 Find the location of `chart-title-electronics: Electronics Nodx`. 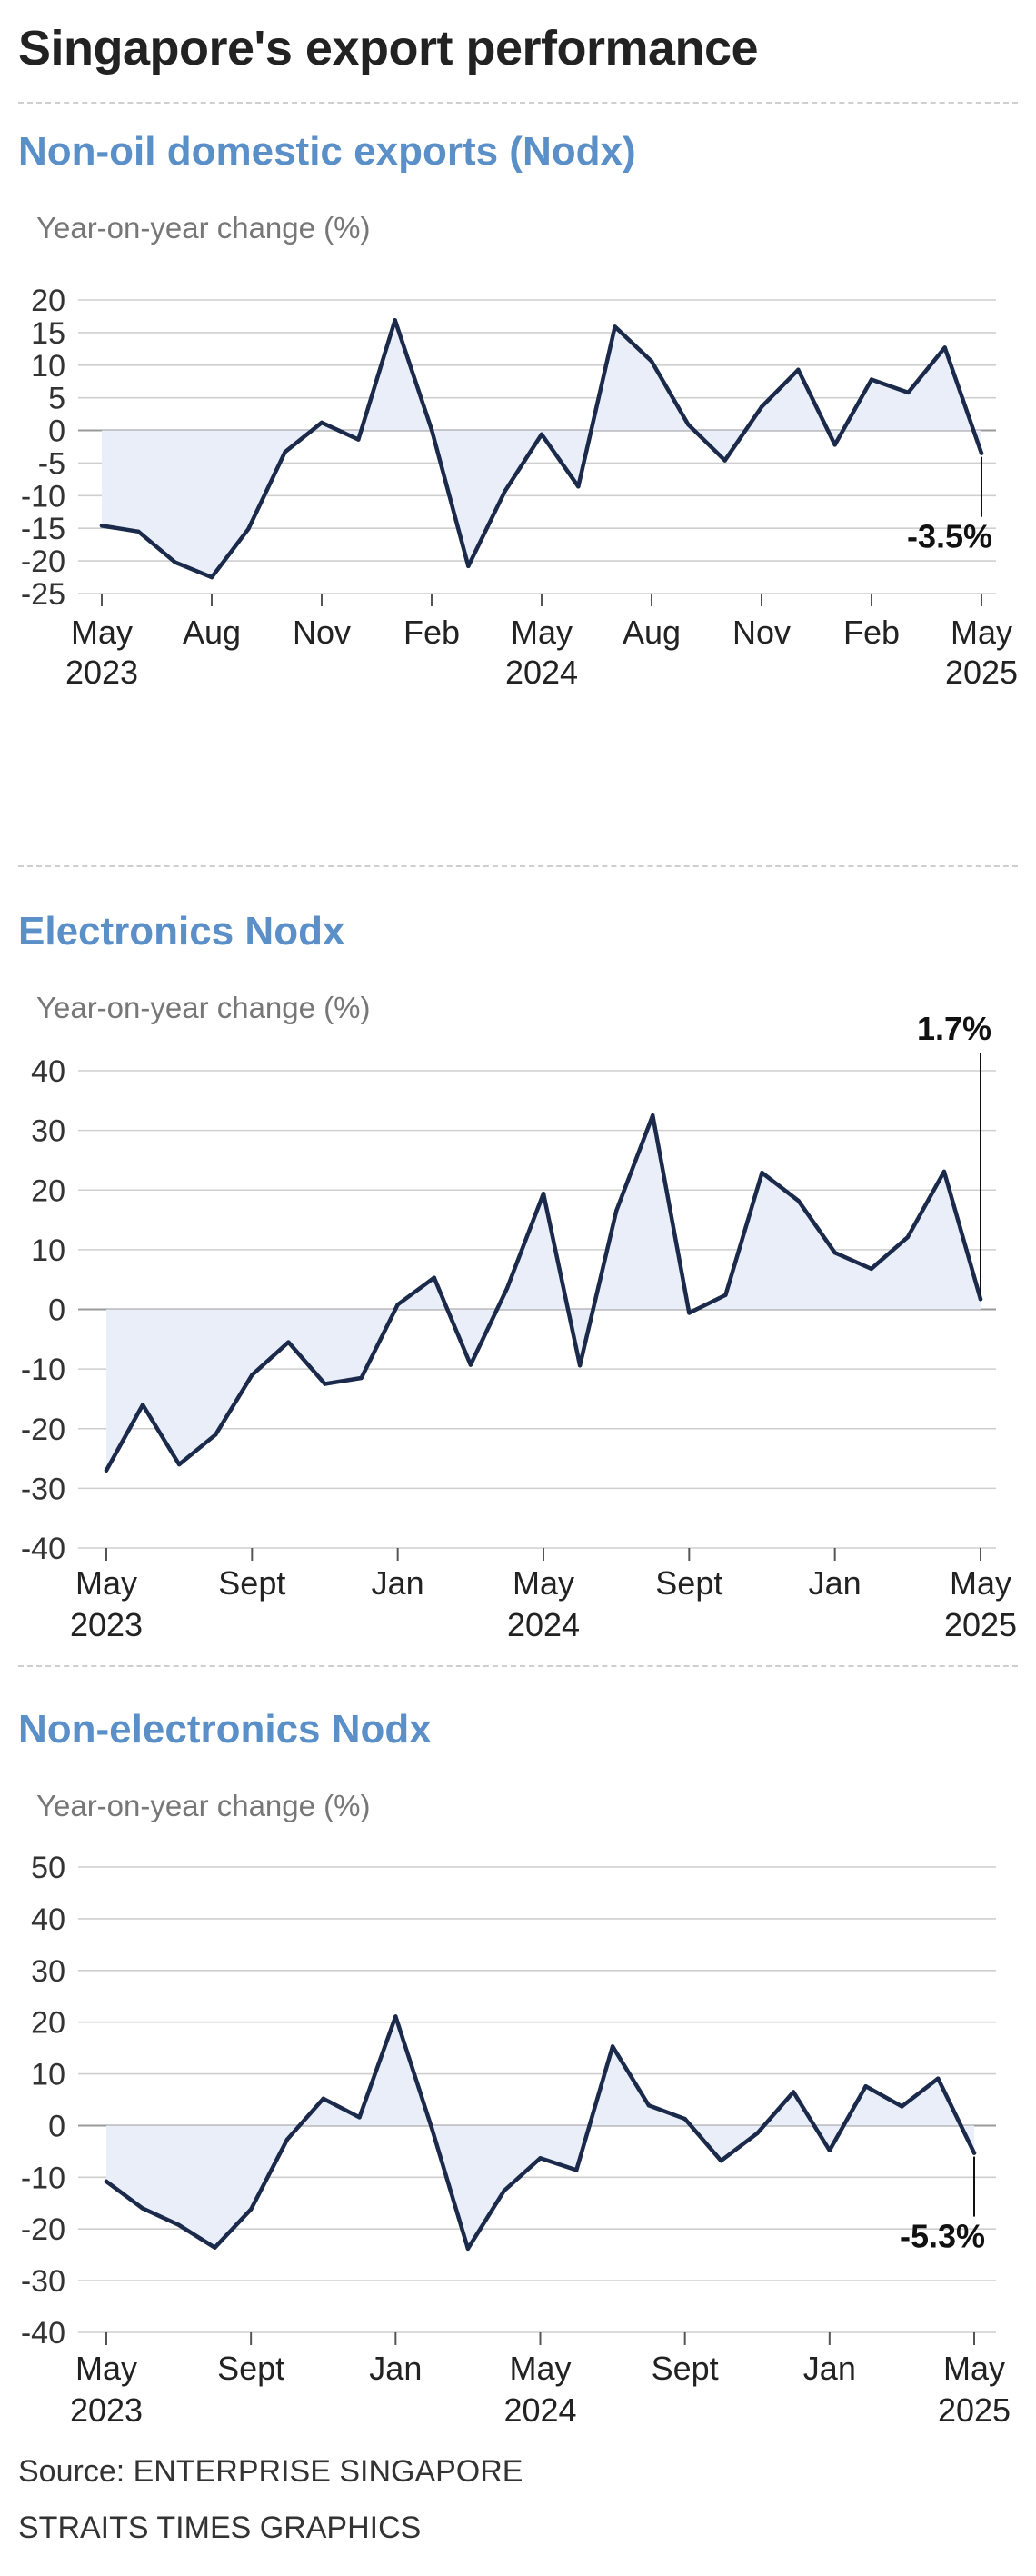

chart-title-electronics: Electronics Nodx is located at coordinates (182, 932).